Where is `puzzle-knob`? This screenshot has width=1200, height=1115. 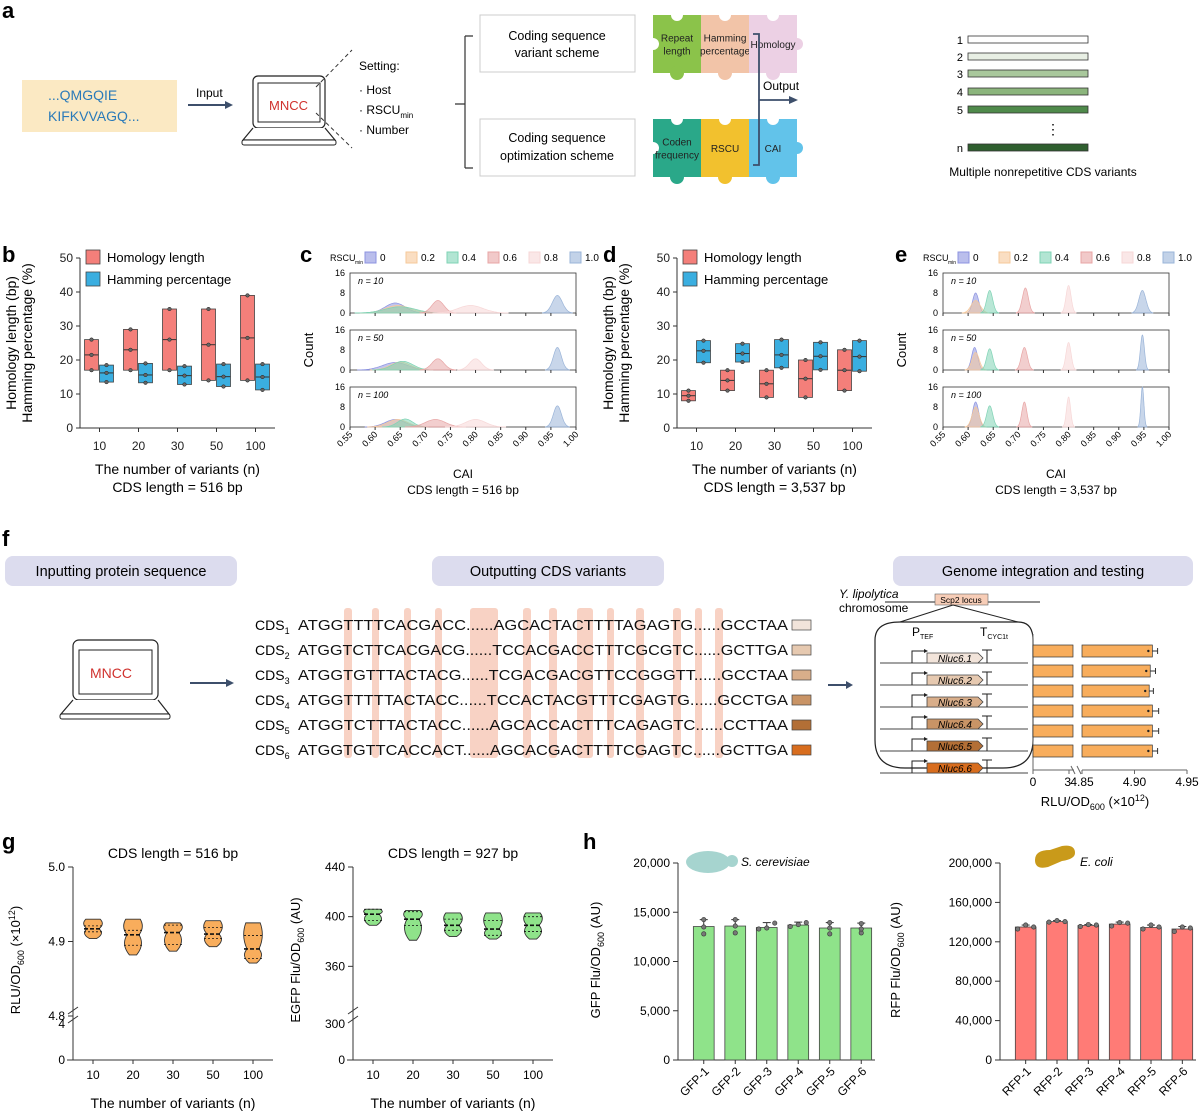 puzzle-knob is located at coordinates (725, 73).